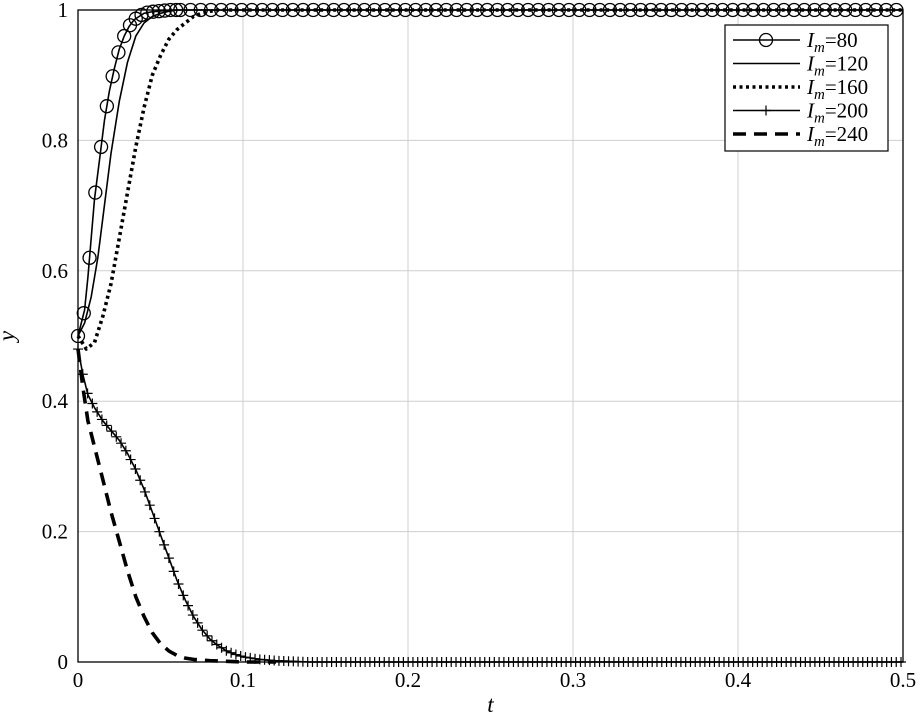  What do you see at coordinates (800, 89) in the screenshot?
I see `legend-item: Im=160` at bounding box center [800, 89].